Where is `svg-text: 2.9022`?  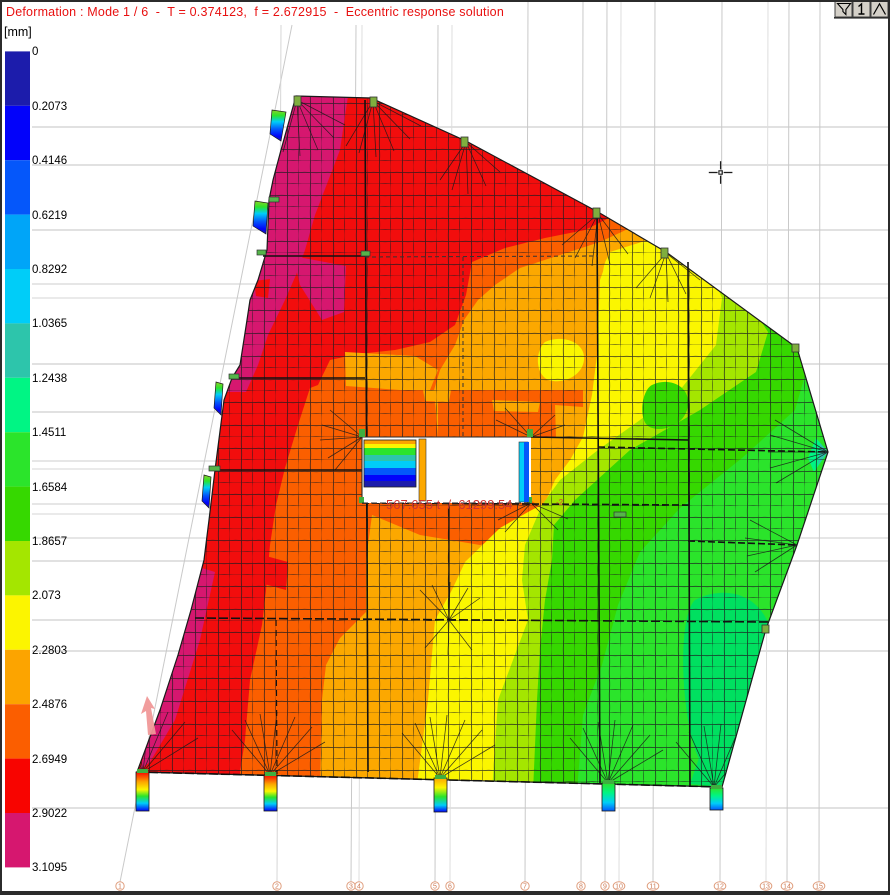
svg-text: 2.9022 is located at coordinates (49, 814).